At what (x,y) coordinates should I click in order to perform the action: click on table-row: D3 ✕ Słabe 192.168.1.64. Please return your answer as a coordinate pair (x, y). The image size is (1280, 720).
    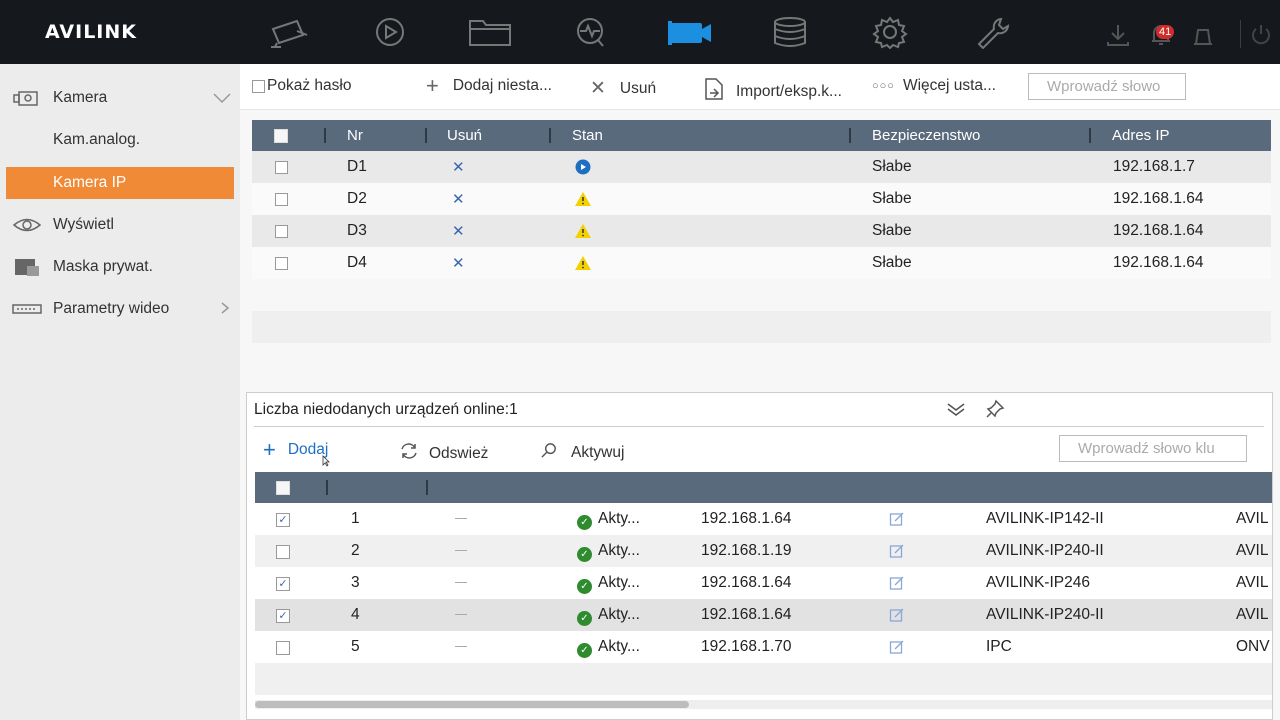
    Looking at the image, I should click on (761, 231).